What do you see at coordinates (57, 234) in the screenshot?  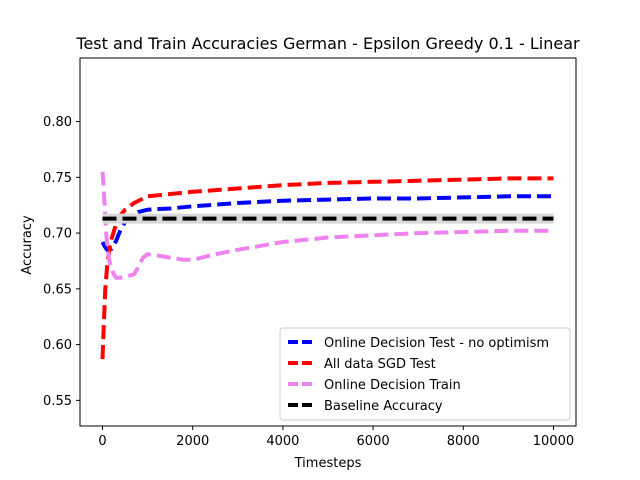 I see `y-tick-label: 0.70` at bounding box center [57, 234].